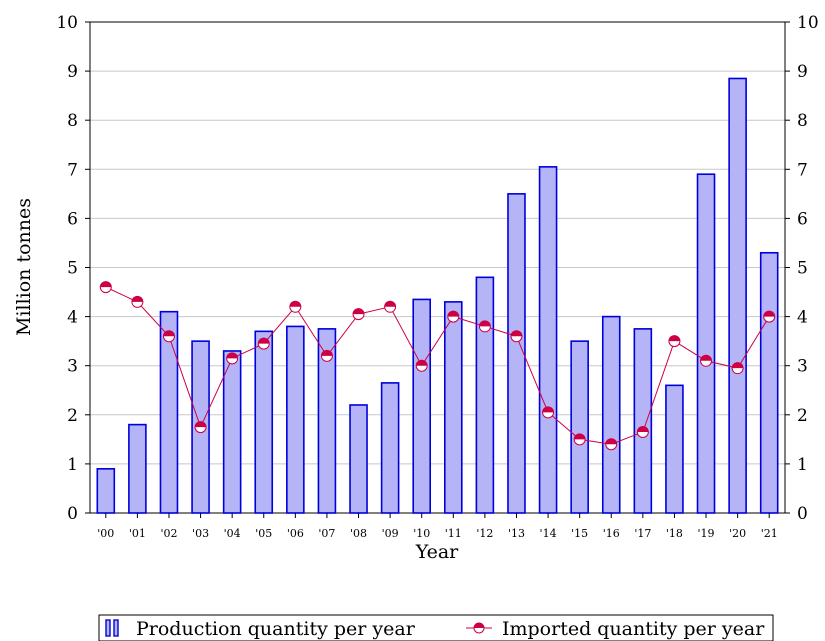  What do you see at coordinates (611, 533) in the screenshot?
I see `x-tick-label: '16` at bounding box center [611, 533].